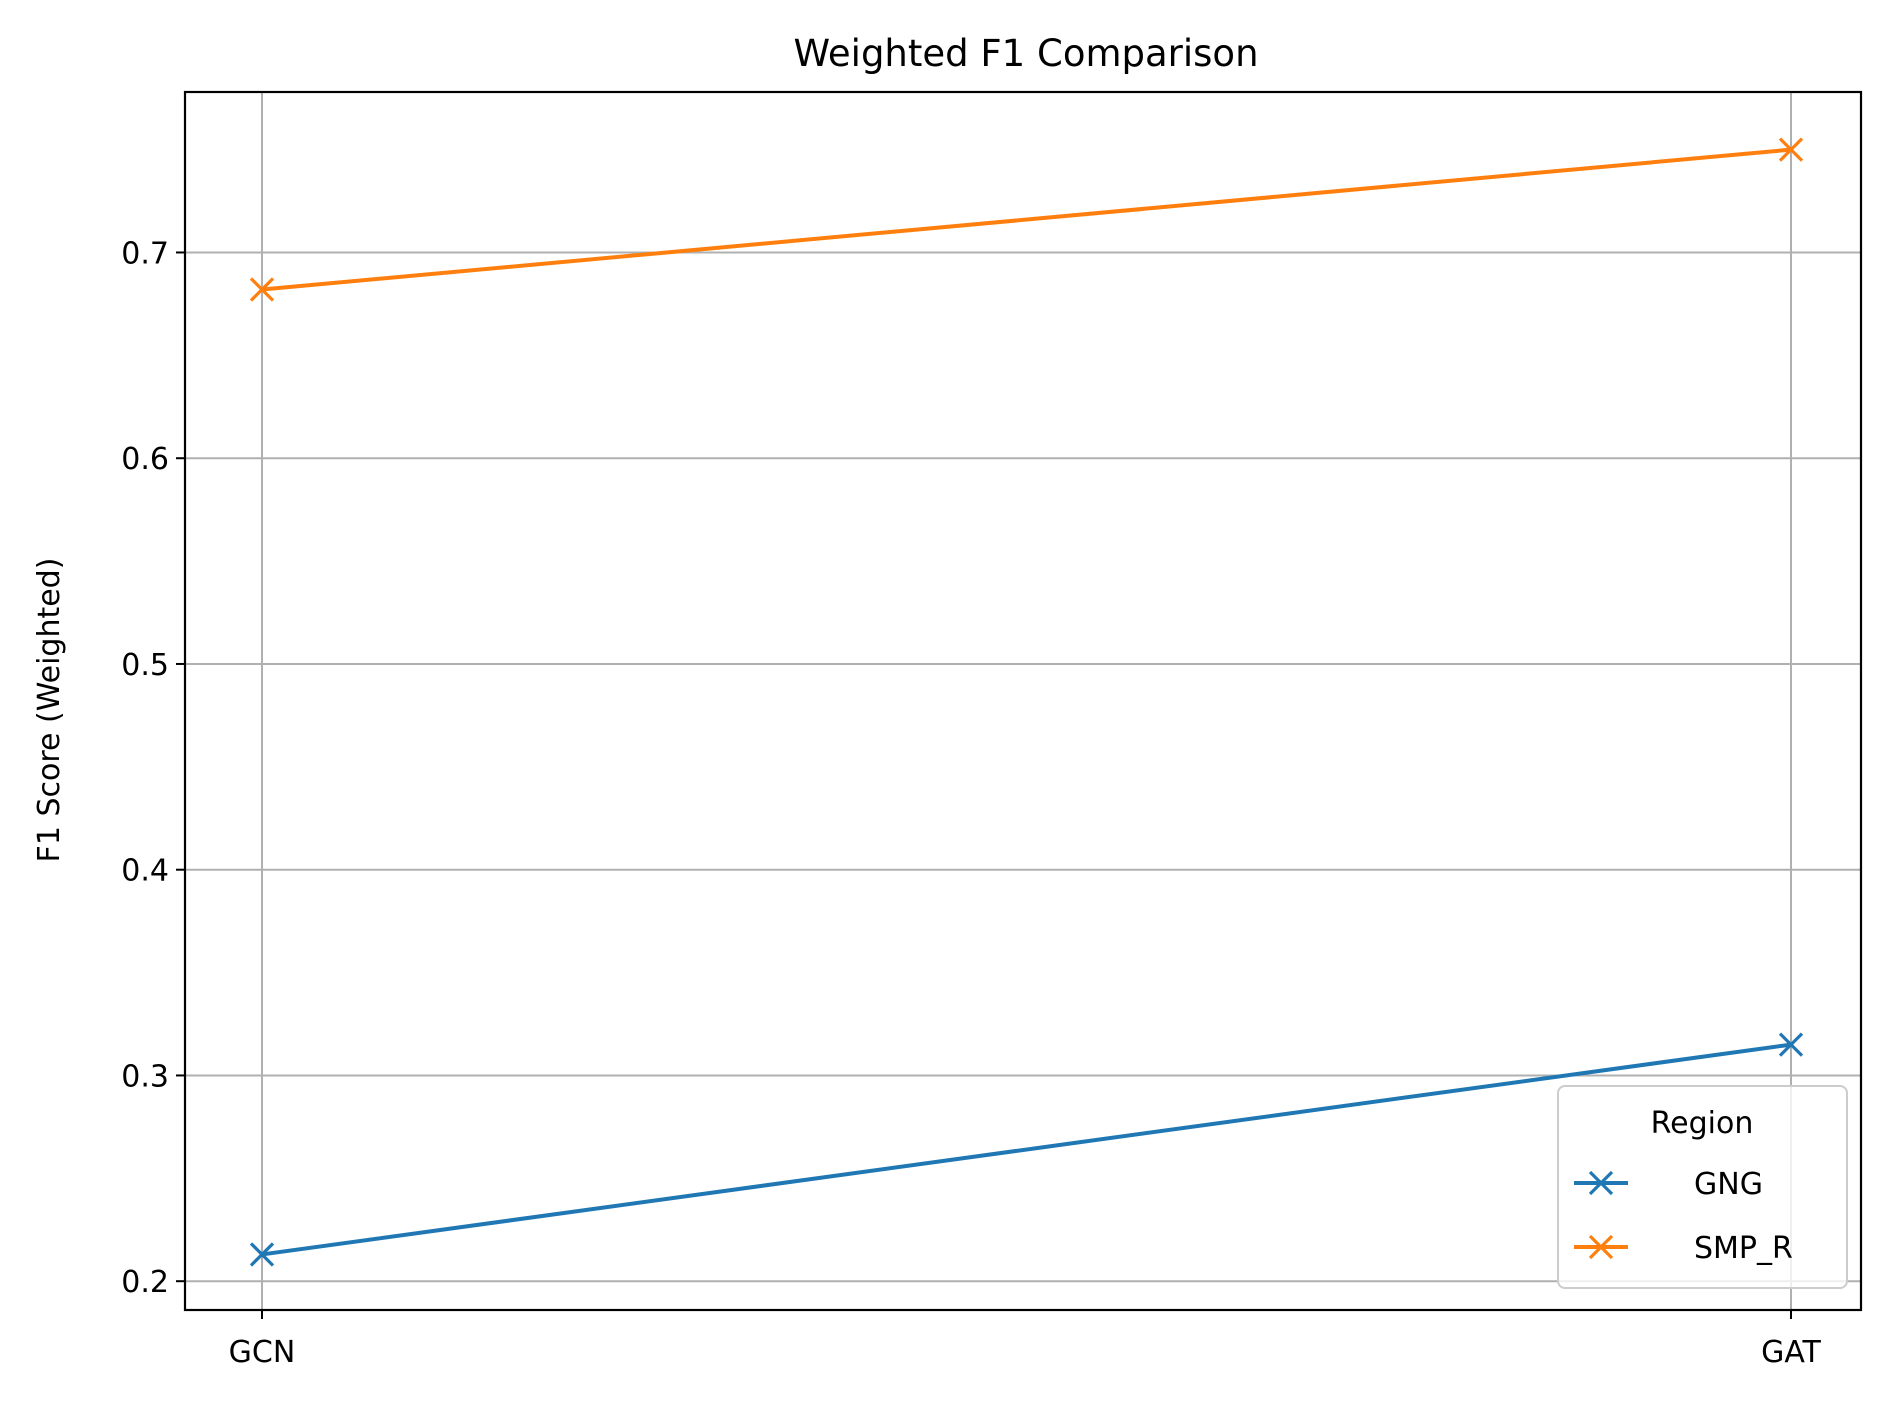  I want to click on legend-box, so click(1702, 1187).